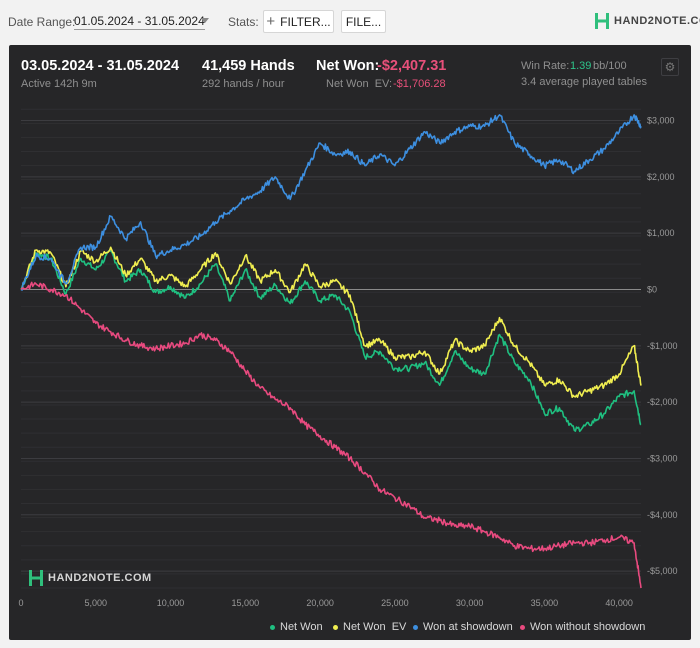 Image resolution: width=700 pixels, height=648 pixels. Describe the element at coordinates (20, 603) in the screenshot. I see `x-tick-label: 0` at that location.